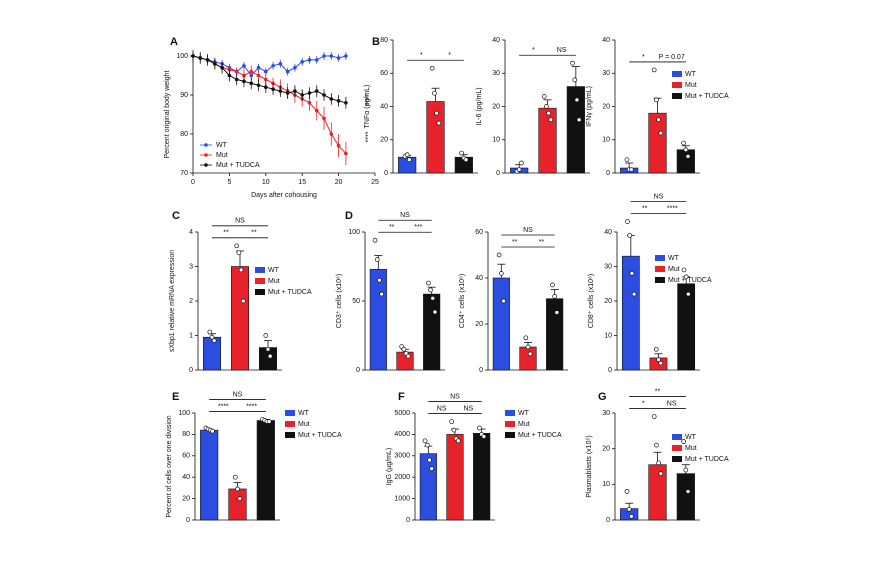 The image size is (880, 580). I want to click on y-tick-label: 5000, so click(402, 413).